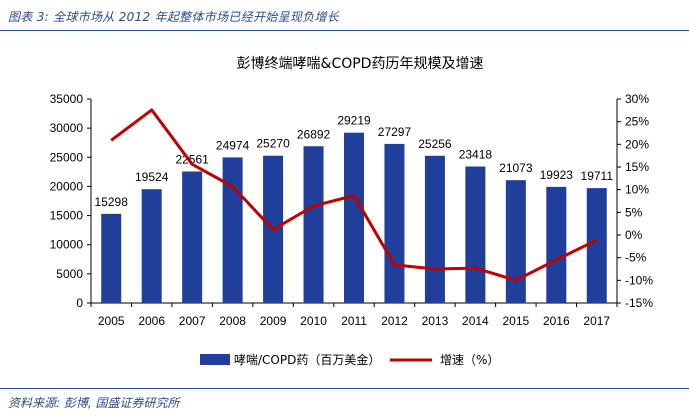  What do you see at coordinates (637, 167) in the screenshot?
I see `right-tick-label: 15%` at bounding box center [637, 167].